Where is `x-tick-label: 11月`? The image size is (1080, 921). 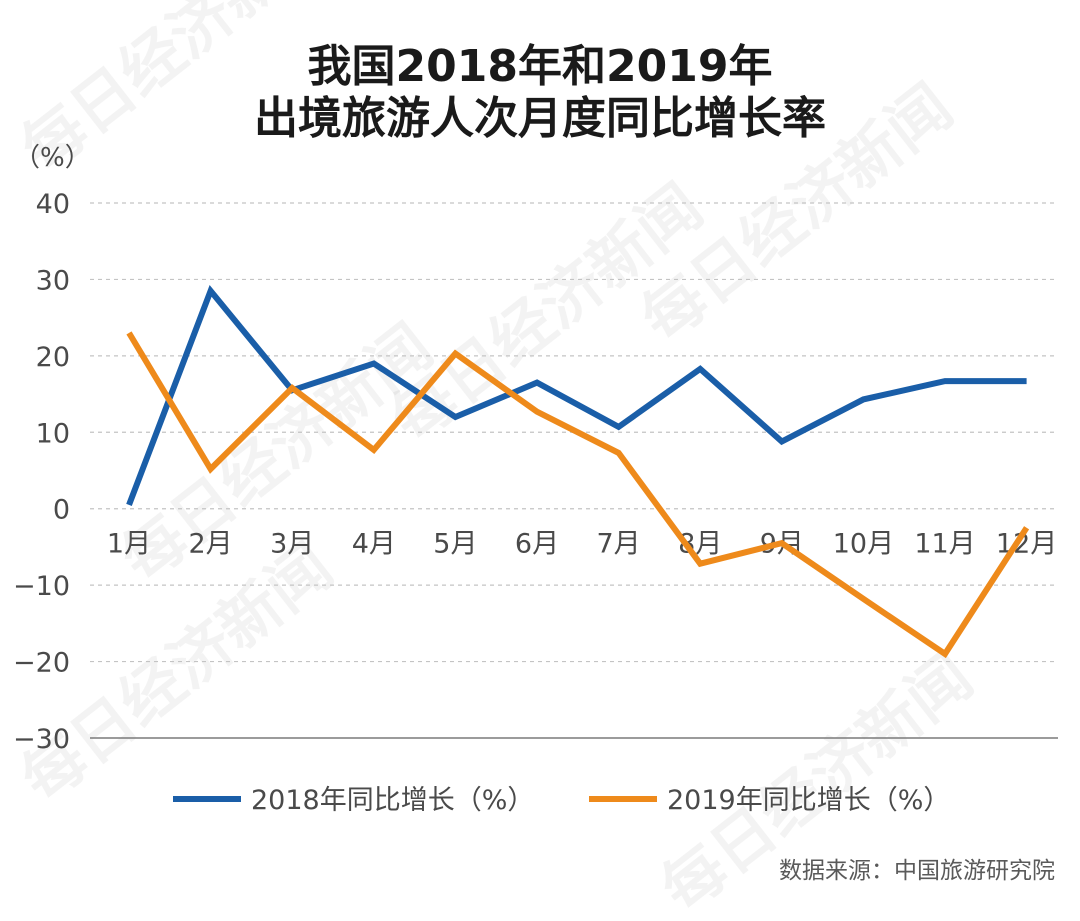 x-tick-label: 11月 is located at coordinates (944, 544).